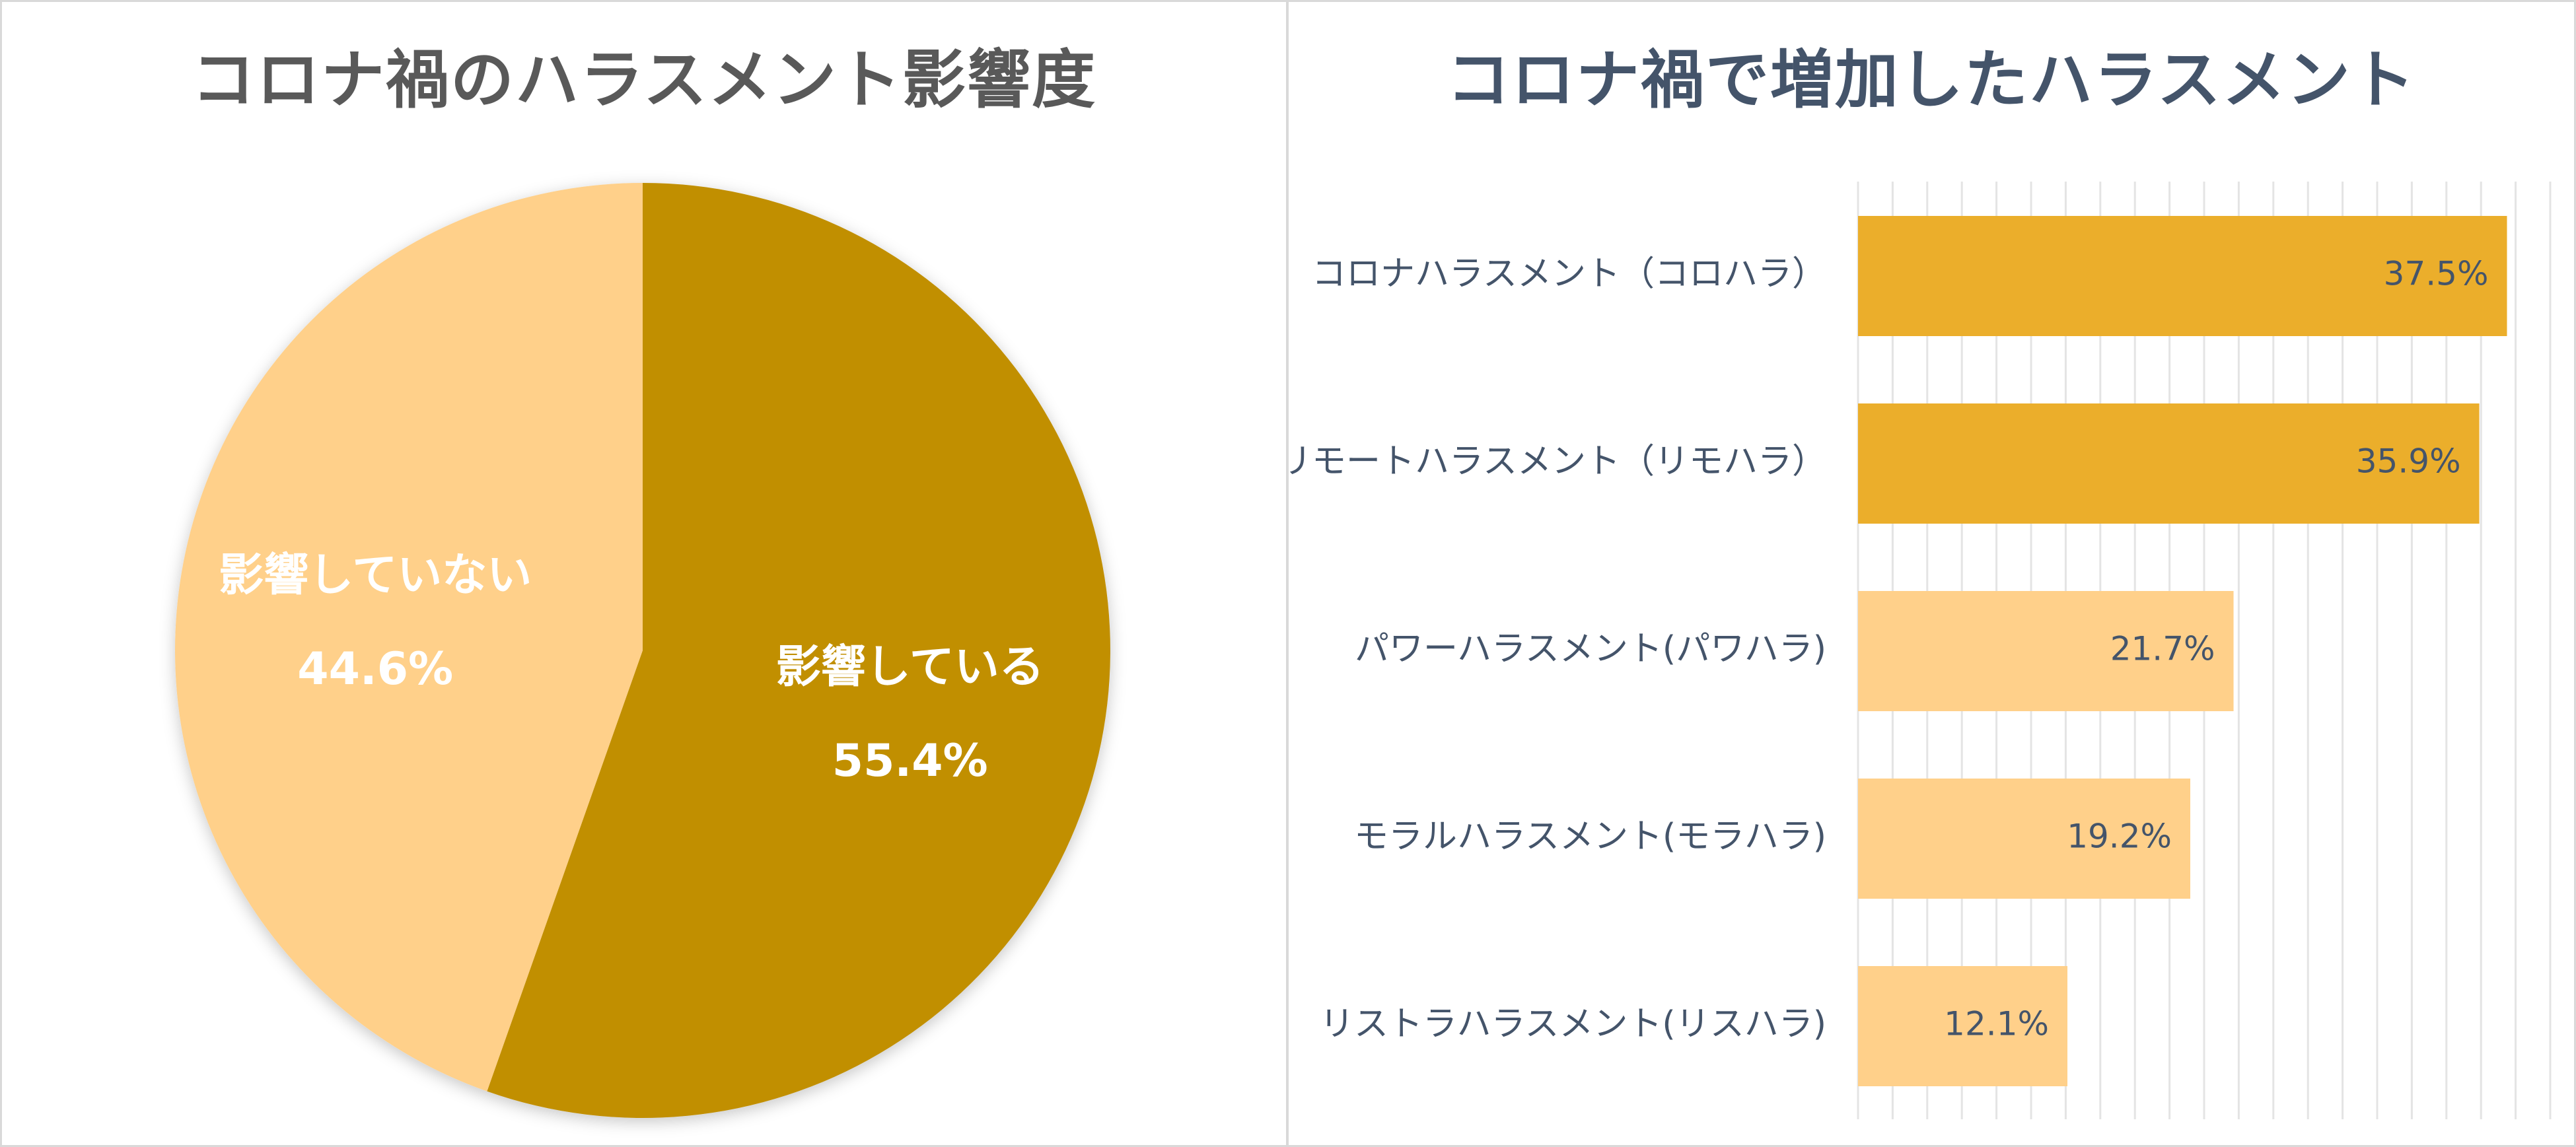 The width and height of the screenshot is (2576, 1147). Describe the element at coordinates (1569, 274) in the screenshot. I see `bar-category-label: コロナハラスメント（コロハラ）` at that location.